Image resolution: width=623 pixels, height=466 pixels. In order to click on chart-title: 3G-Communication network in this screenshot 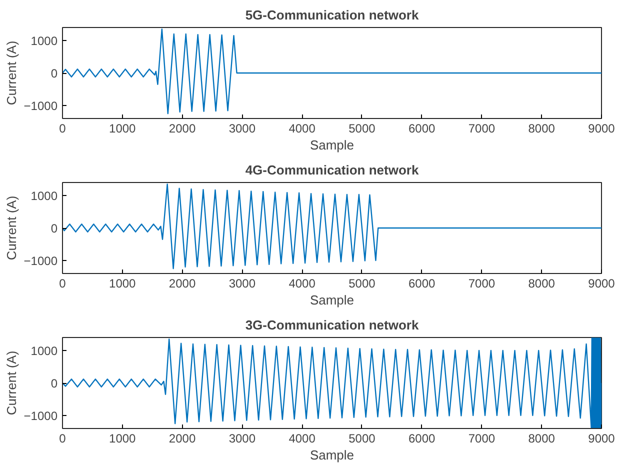, I will do `click(332, 325)`.